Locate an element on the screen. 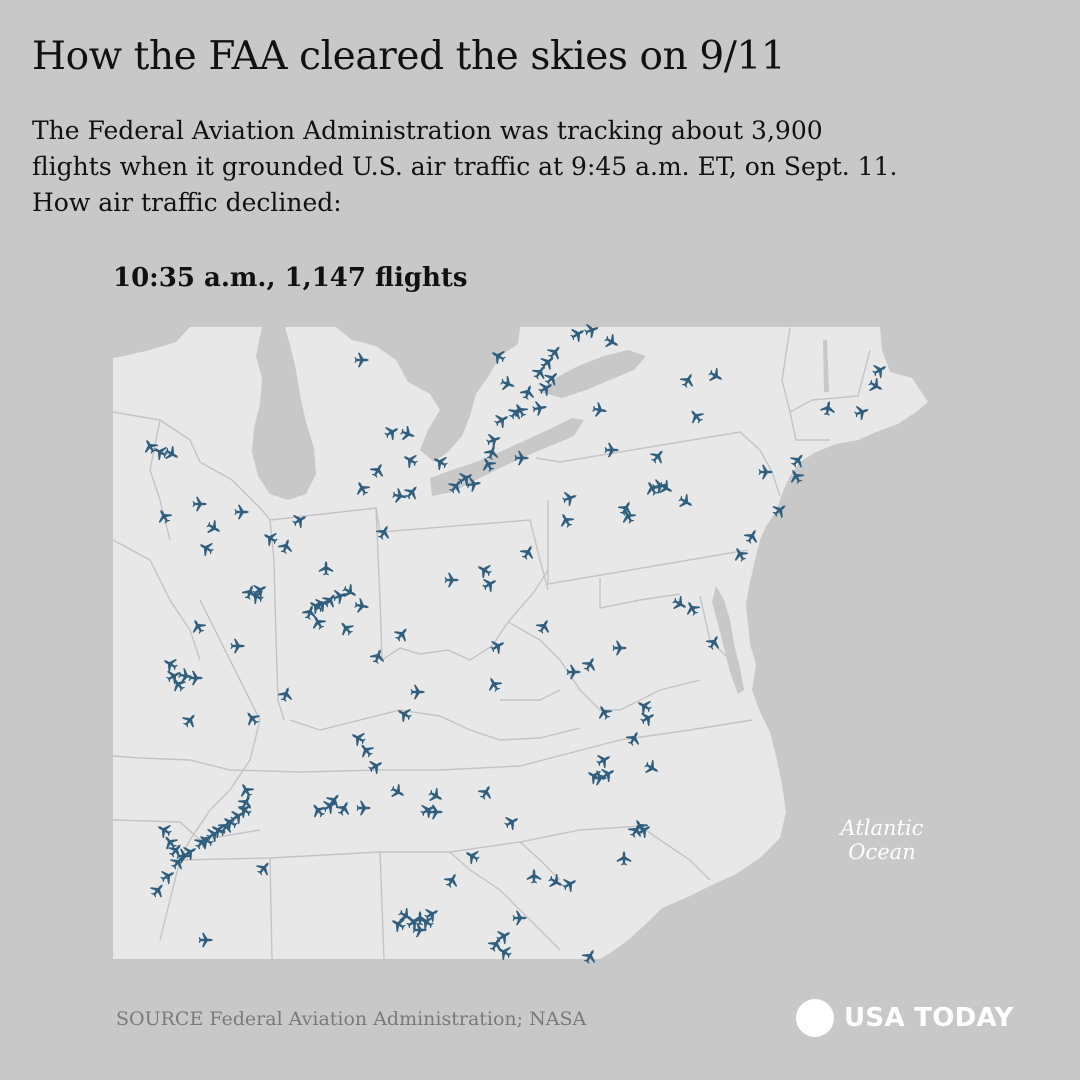 This screenshot has height=1080, width=1080. logo-text: USA TODAY is located at coordinates (929, 1018).